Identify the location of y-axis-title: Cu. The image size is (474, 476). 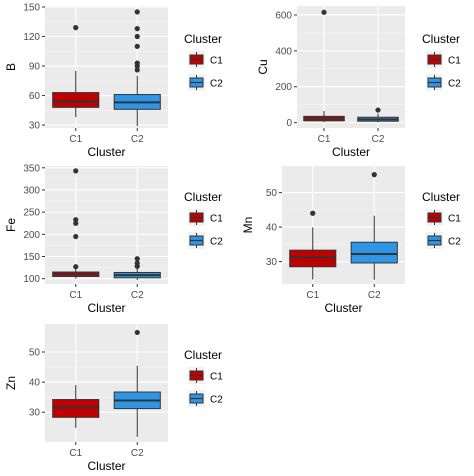
(263, 66).